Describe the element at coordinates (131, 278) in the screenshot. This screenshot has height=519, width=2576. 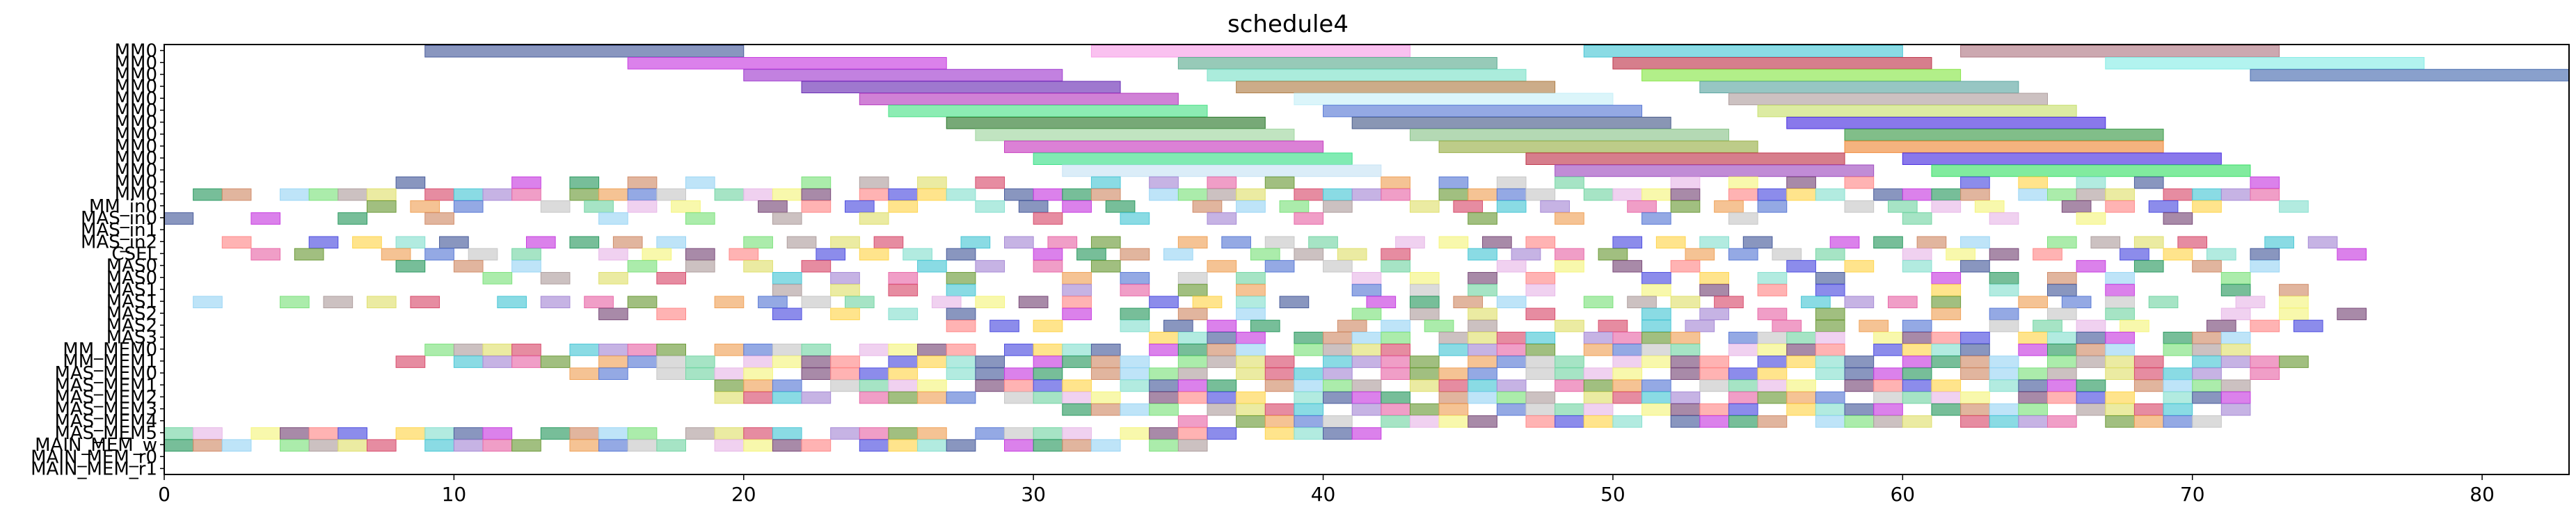
I see `y-tick-label: MAS0` at that location.